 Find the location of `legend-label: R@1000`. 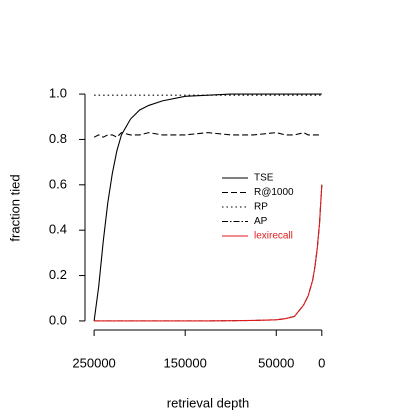

legend-label: R@1000 is located at coordinates (274, 192).